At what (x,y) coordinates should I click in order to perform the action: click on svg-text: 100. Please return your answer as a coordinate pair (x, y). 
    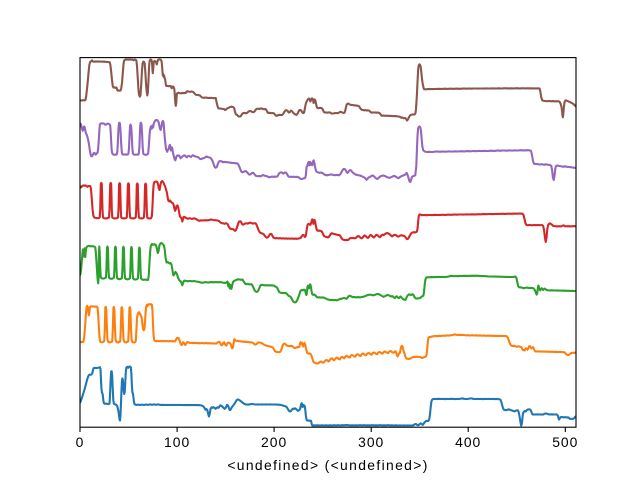
    Looking at the image, I should click on (177, 442).